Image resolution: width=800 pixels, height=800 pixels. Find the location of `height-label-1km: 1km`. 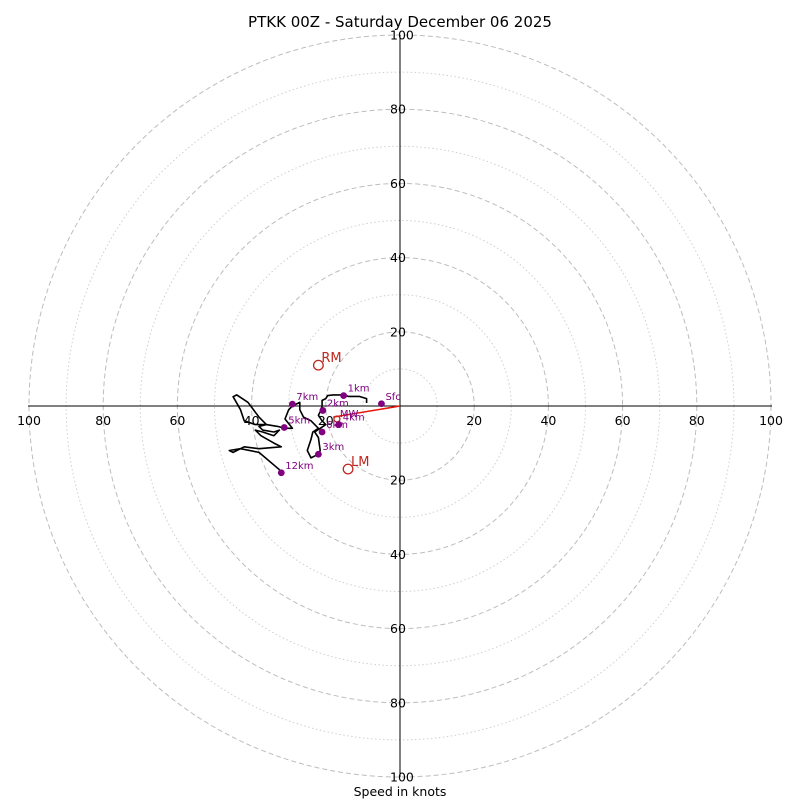

height-label-1km: 1km is located at coordinates (359, 389).